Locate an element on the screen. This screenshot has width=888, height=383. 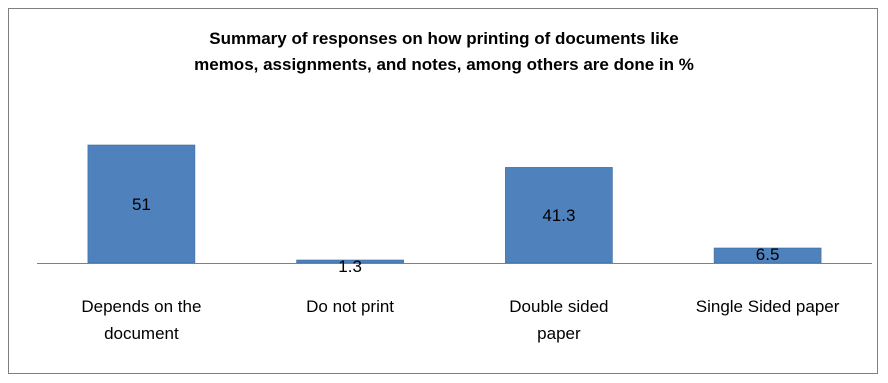
category-label-line: document is located at coordinates (141, 333).